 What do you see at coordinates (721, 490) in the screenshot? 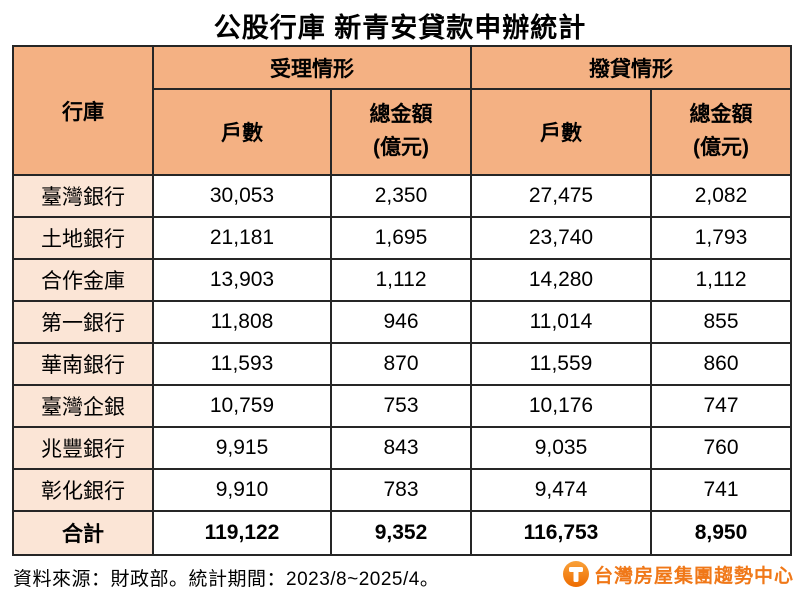
I see `value-cell: 741` at bounding box center [721, 490].